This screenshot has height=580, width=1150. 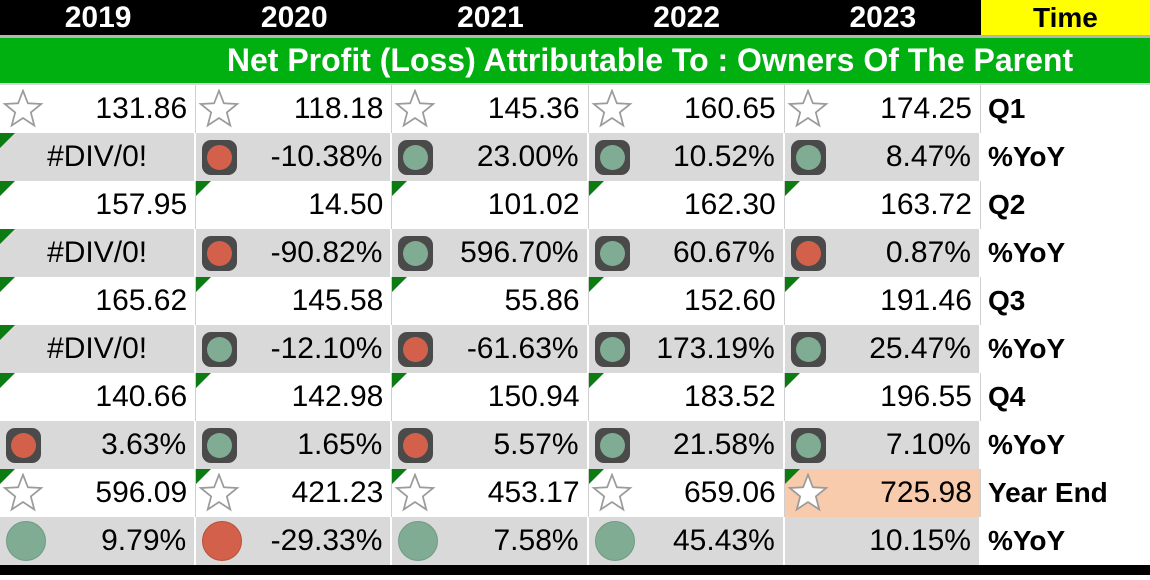 I want to click on cell-value: 173.19%, so click(x=715, y=348).